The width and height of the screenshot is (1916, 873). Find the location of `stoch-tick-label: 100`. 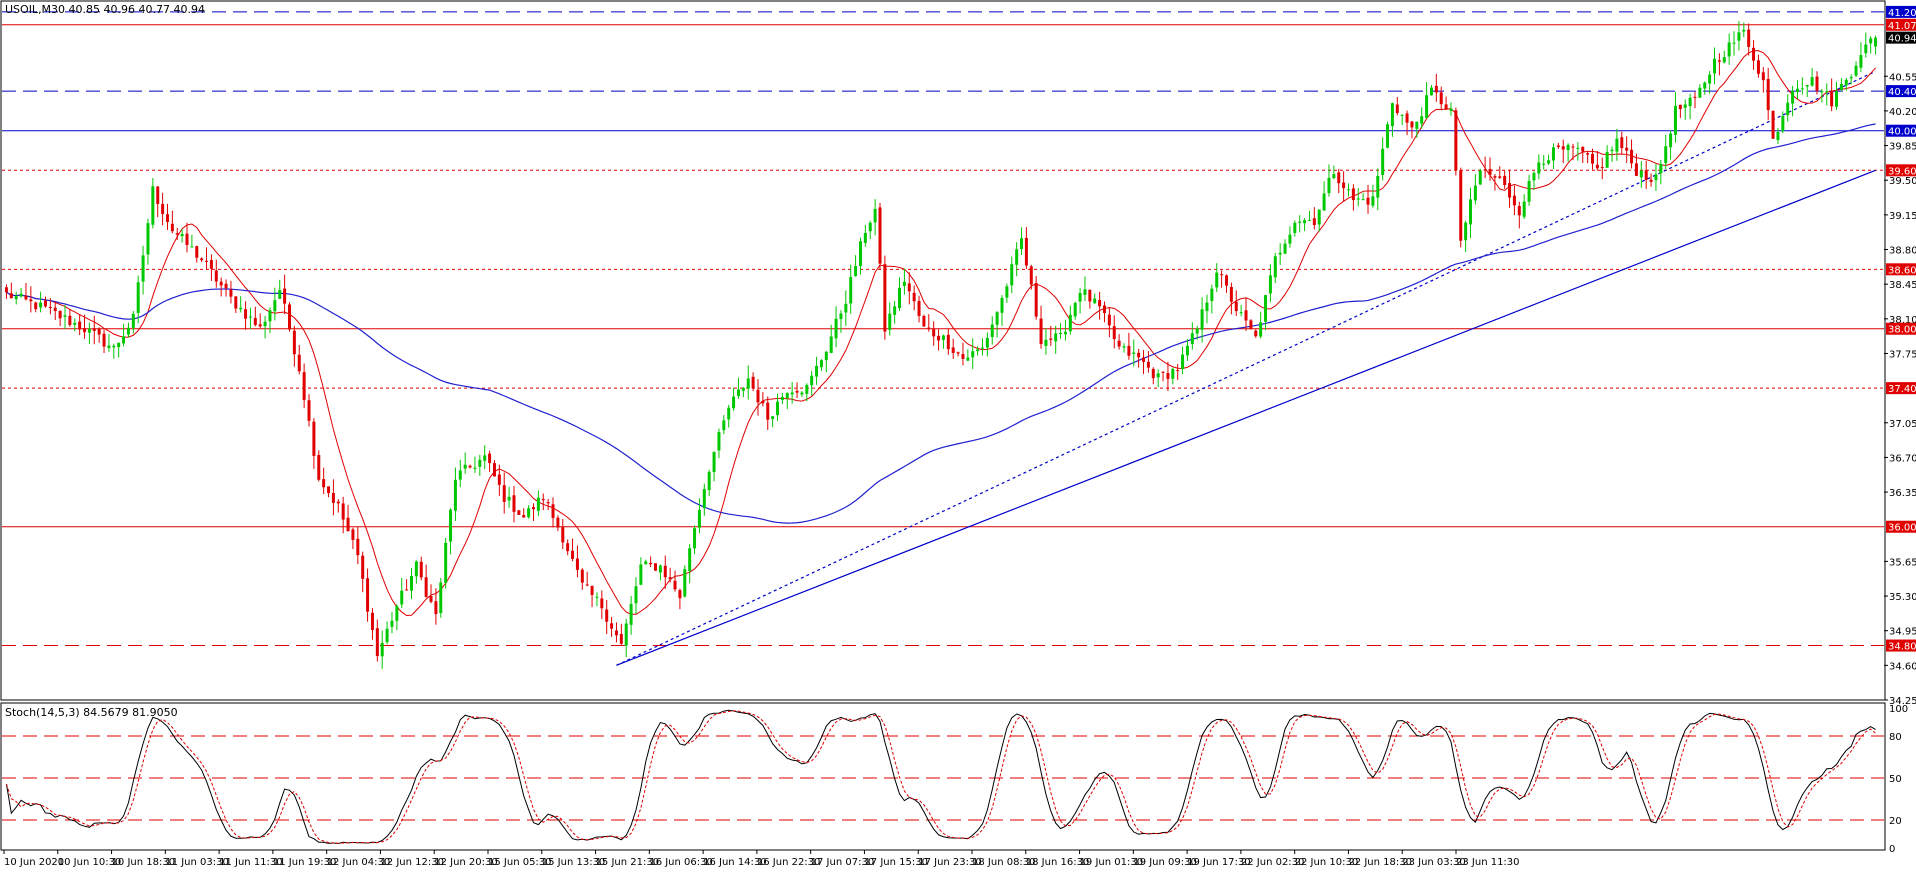

stoch-tick-label: 100 is located at coordinates (1898, 709).